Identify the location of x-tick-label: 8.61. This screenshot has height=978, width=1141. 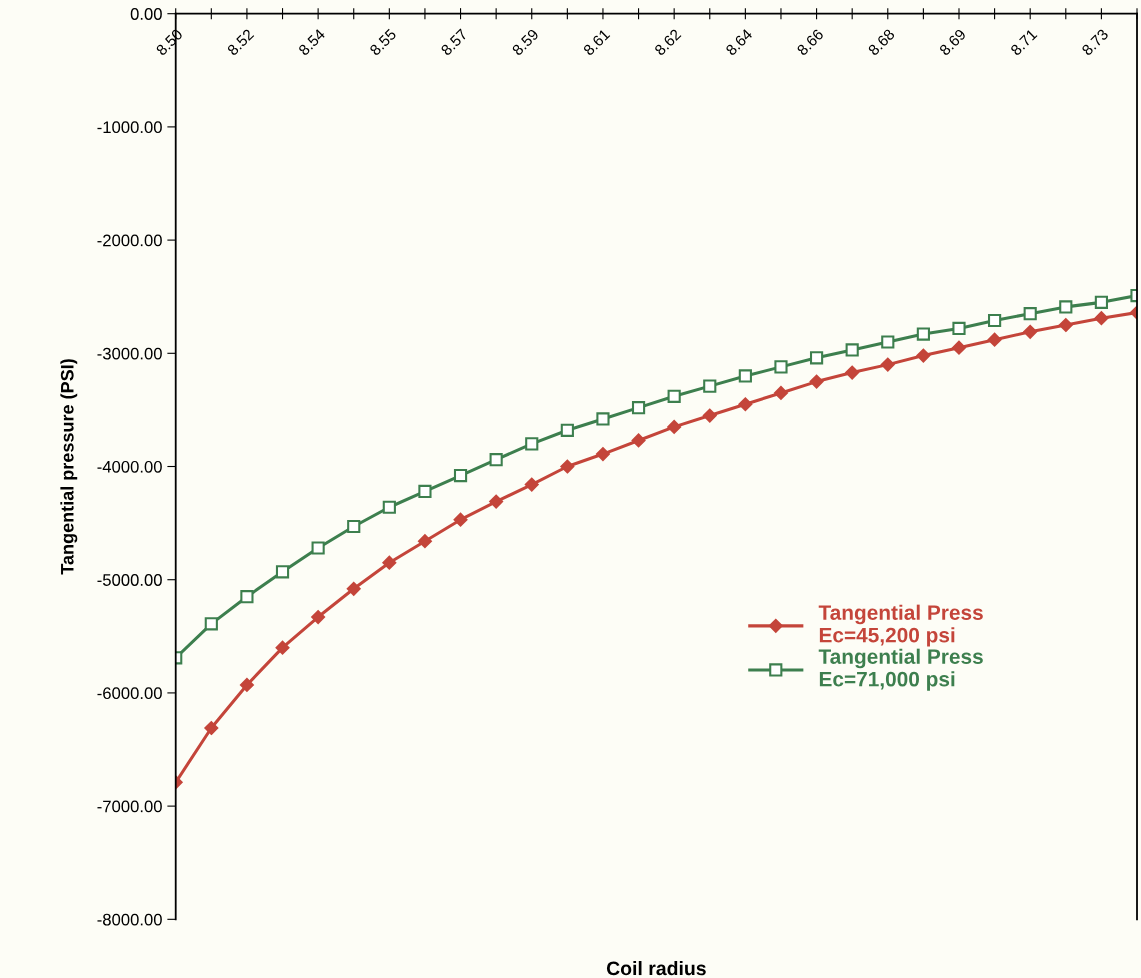
(596, 42).